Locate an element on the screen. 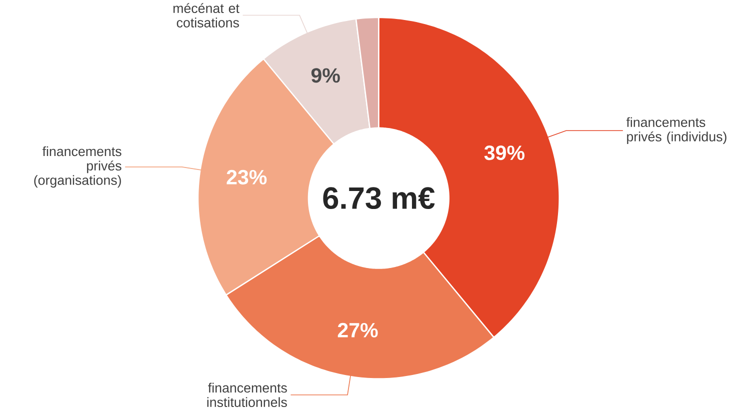  slice-label: financements privés (organisations) is located at coordinates (78, 167).